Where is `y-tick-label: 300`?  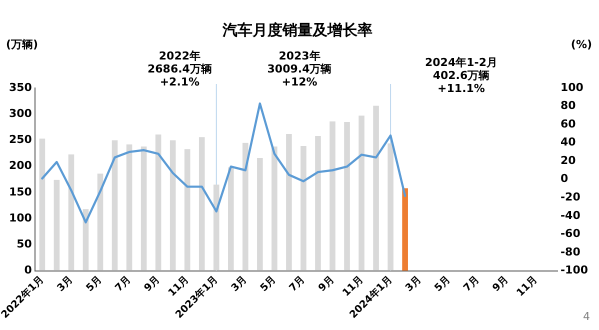 y-tick-label: 300 is located at coordinates (20, 113).